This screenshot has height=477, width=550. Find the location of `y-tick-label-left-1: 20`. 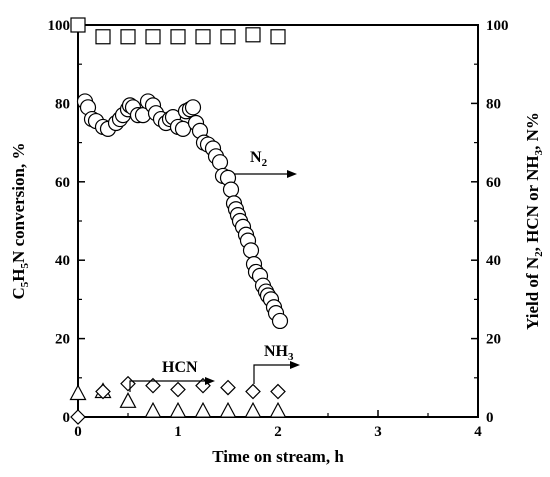

y-tick-label-left-1: 20 is located at coordinates (62, 340).